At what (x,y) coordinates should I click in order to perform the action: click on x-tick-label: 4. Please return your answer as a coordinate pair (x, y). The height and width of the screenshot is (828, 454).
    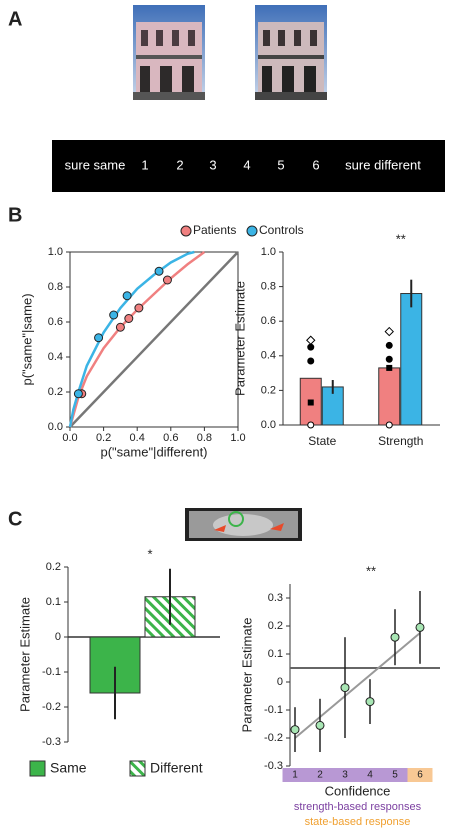
    Looking at the image, I should click on (370, 775).